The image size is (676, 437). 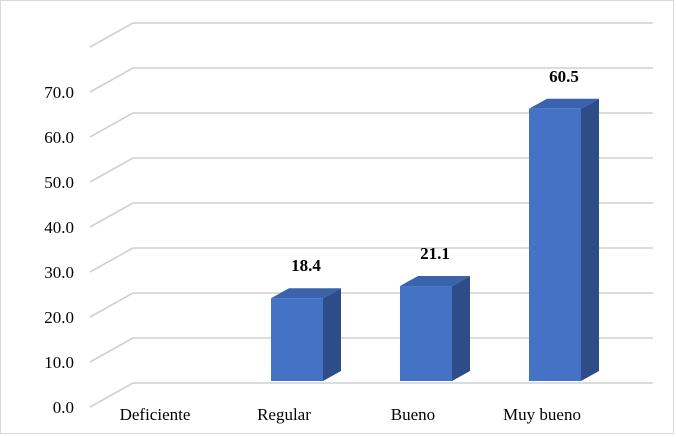 I want to click on x-axis-categories: Deficiente Regular Bueno Muy bueno, so click(x=350, y=414).